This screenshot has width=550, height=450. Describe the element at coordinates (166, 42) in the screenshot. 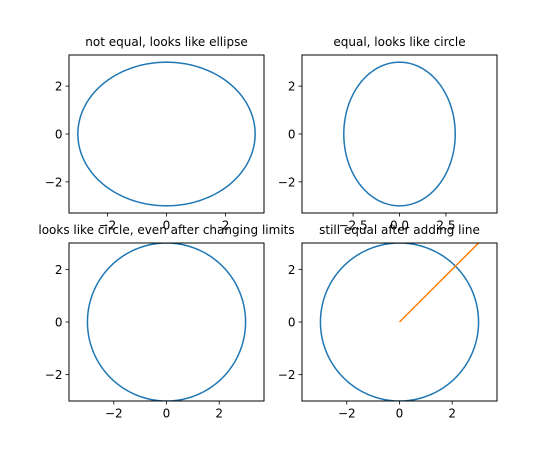

I see `axes-title: not equal, looks like ellipse` at that location.